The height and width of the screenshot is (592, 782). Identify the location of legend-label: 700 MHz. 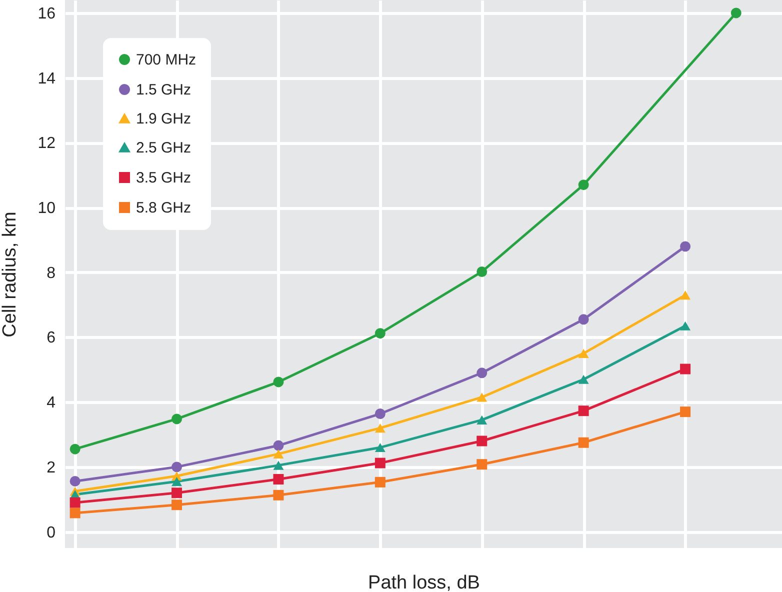
(166, 60).